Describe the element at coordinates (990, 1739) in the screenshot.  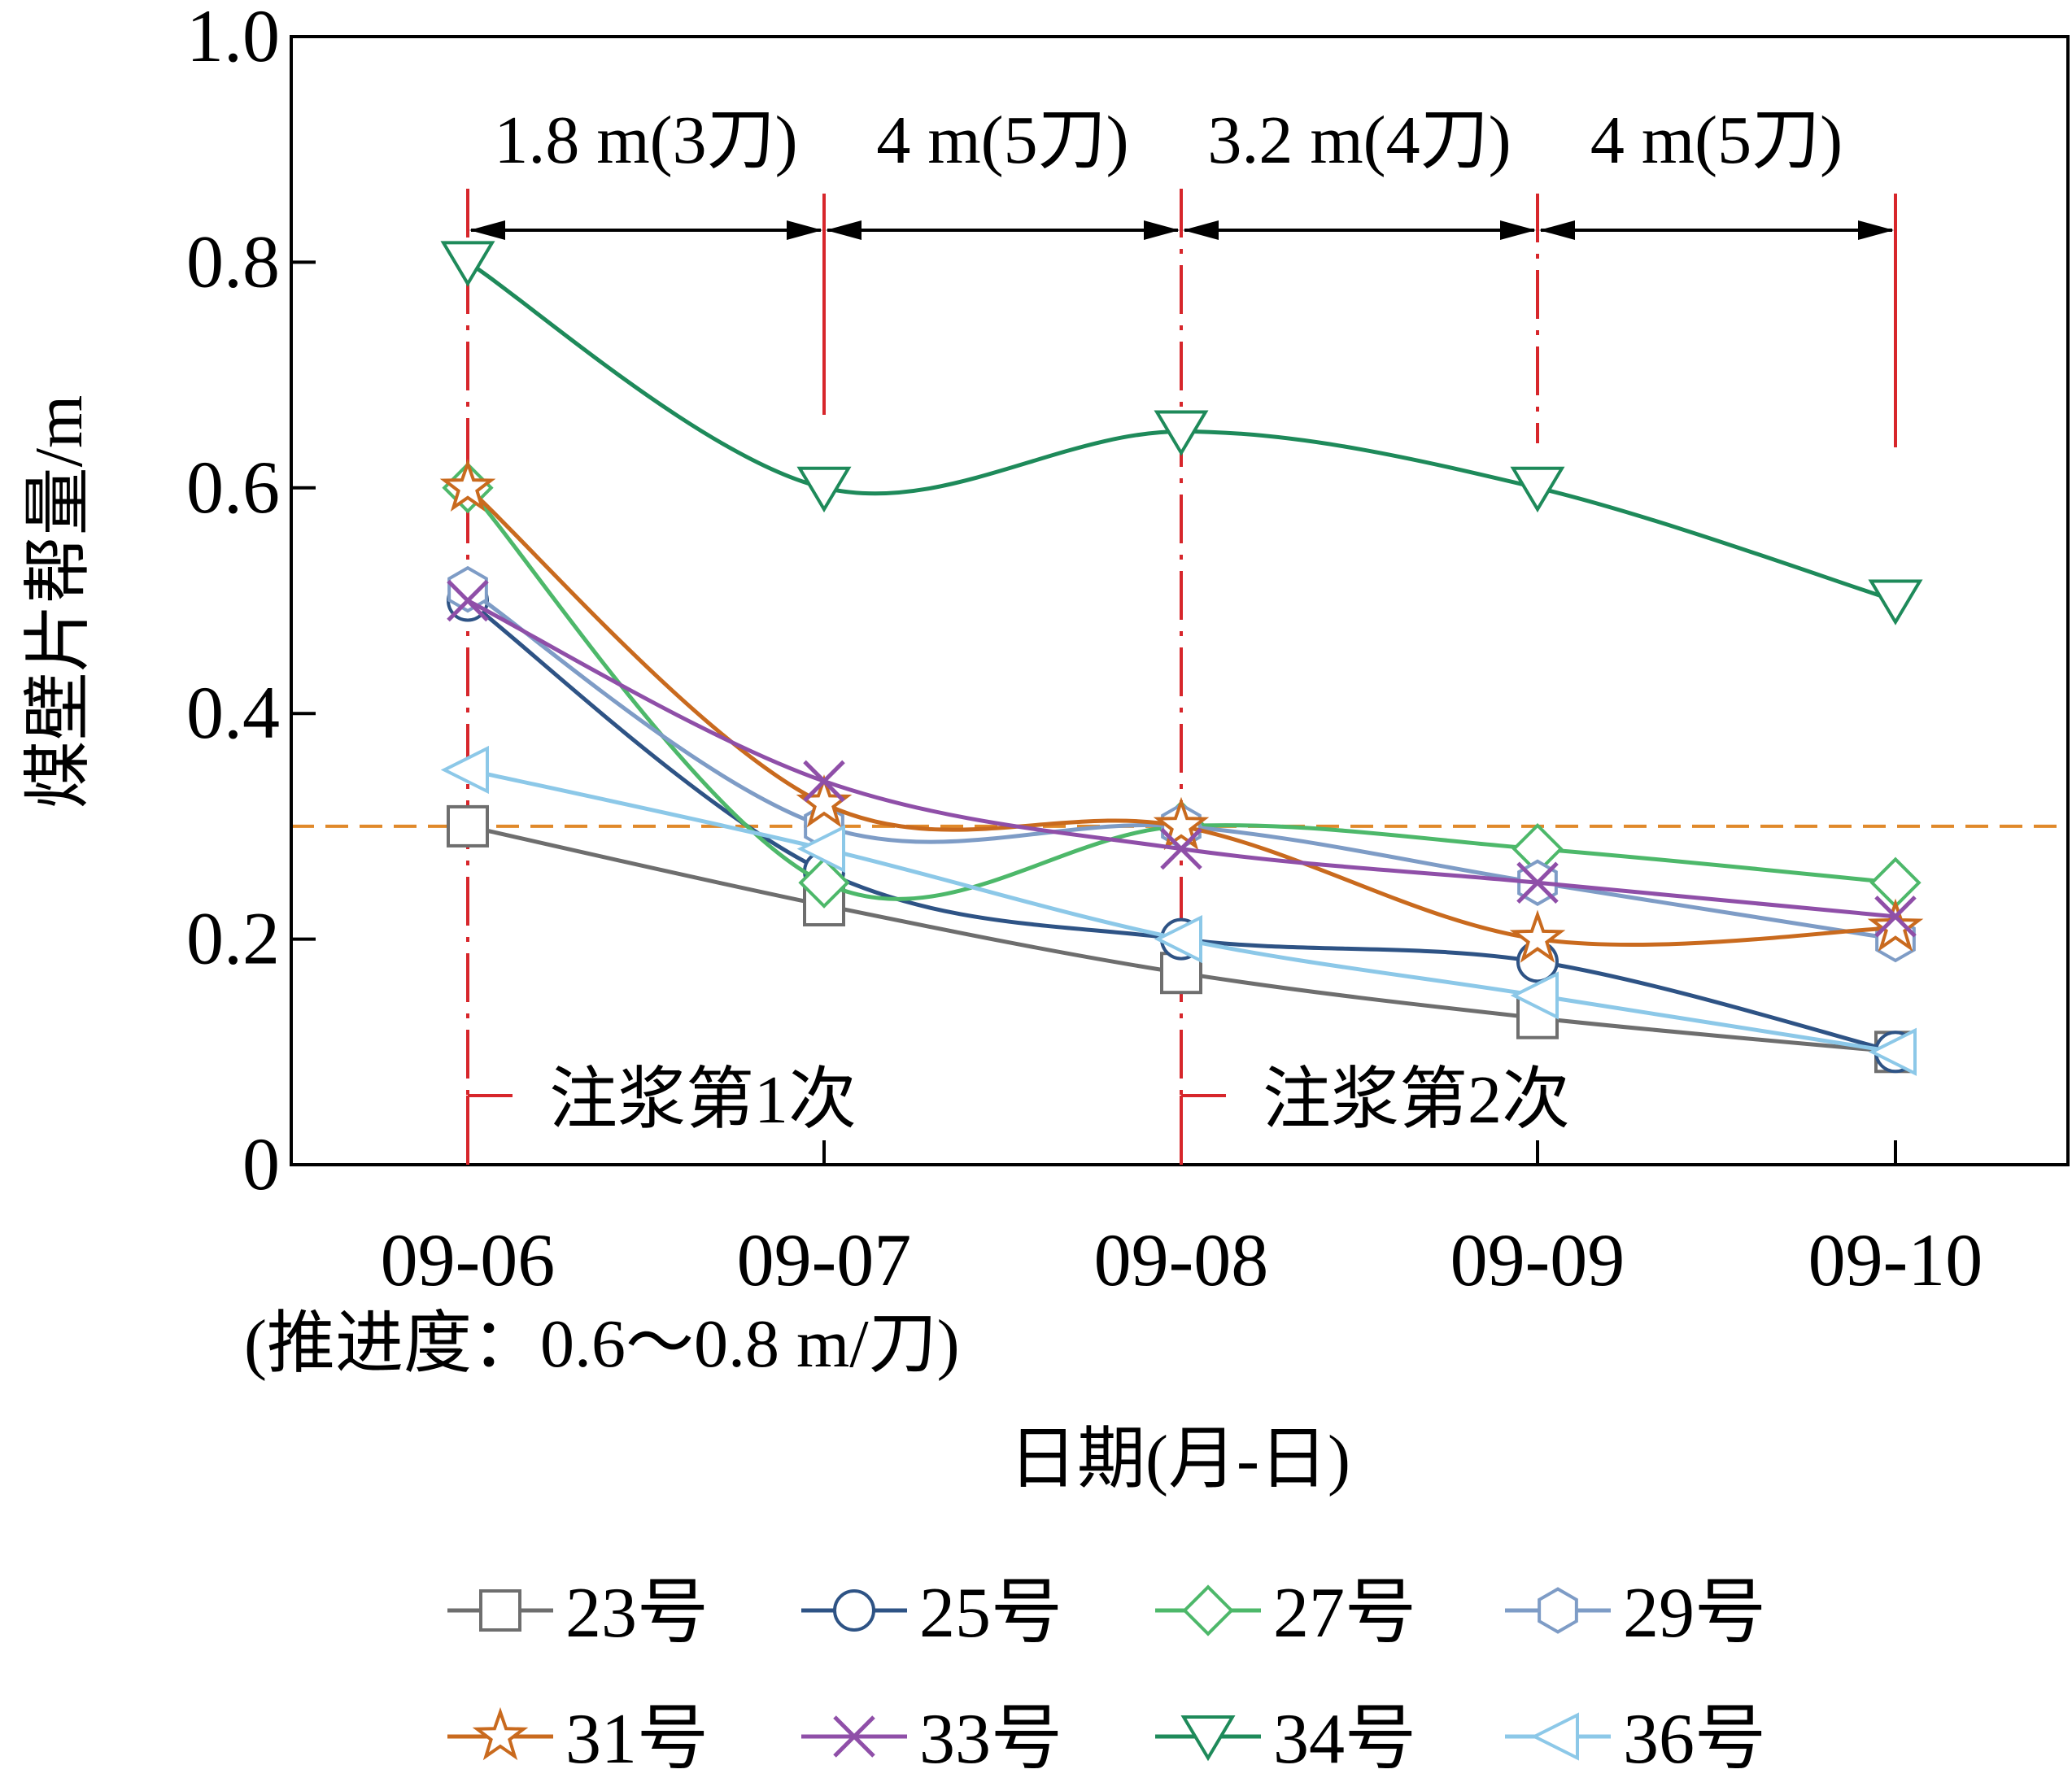
I see `legend-label: 33号` at that location.